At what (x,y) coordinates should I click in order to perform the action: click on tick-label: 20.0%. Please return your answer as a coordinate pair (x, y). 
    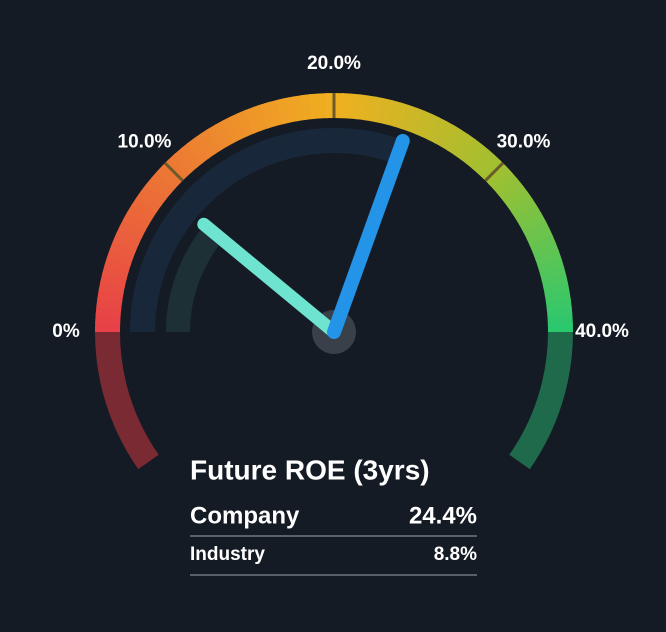
    Looking at the image, I should click on (334, 63).